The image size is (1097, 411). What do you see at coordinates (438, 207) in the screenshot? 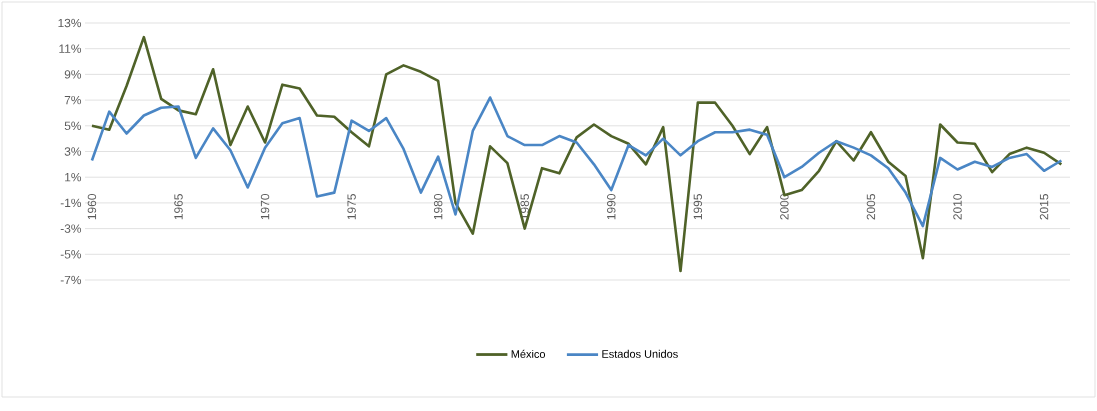
I see `x-tick-label: 1980` at bounding box center [438, 207].